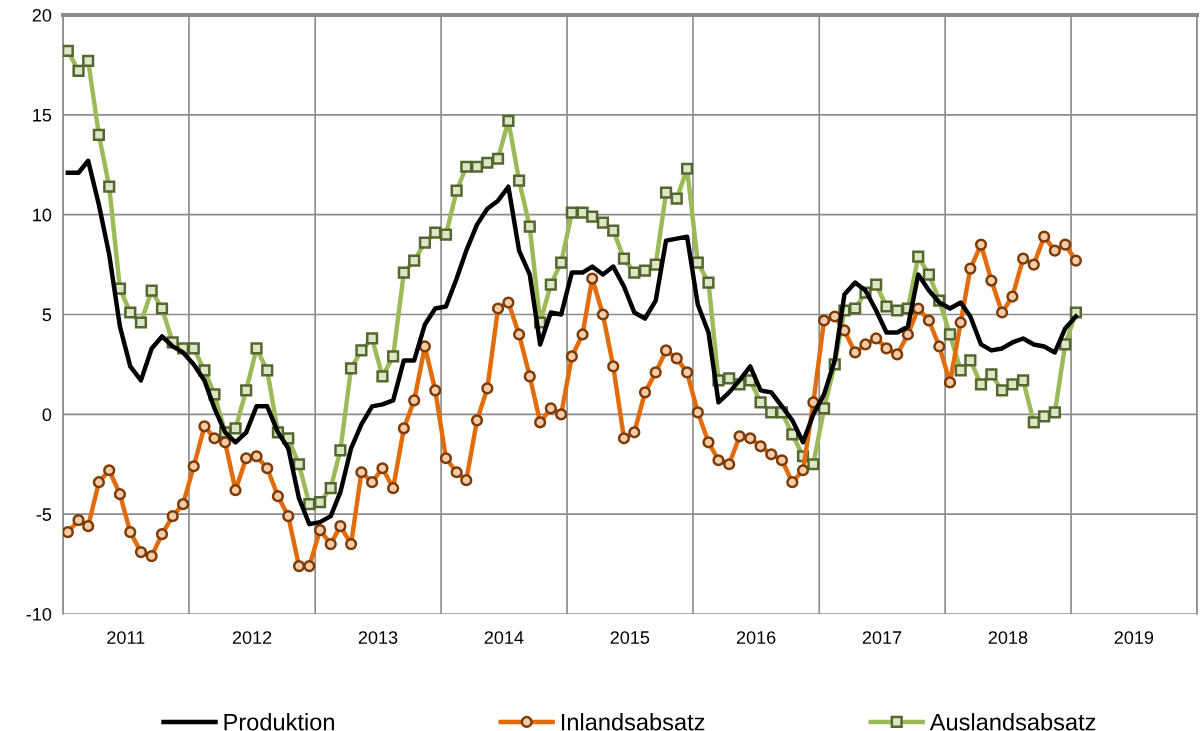 This screenshot has width=1200, height=731. Describe the element at coordinates (504, 637) in the screenshot. I see `x-tick-label: 2014` at that location.